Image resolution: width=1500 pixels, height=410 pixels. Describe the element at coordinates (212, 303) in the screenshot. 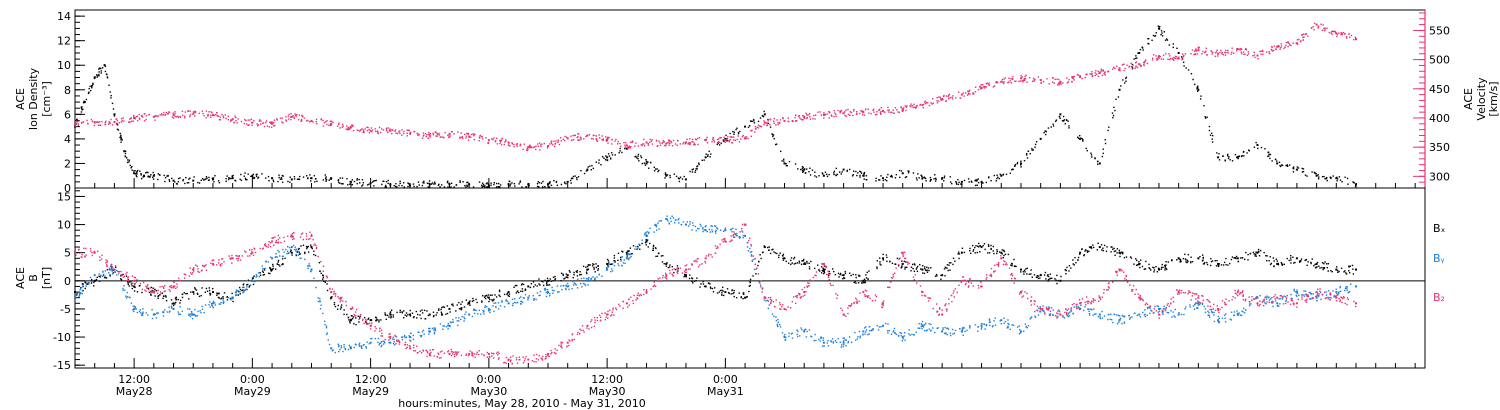

I see `field-series-by-point` at that location.